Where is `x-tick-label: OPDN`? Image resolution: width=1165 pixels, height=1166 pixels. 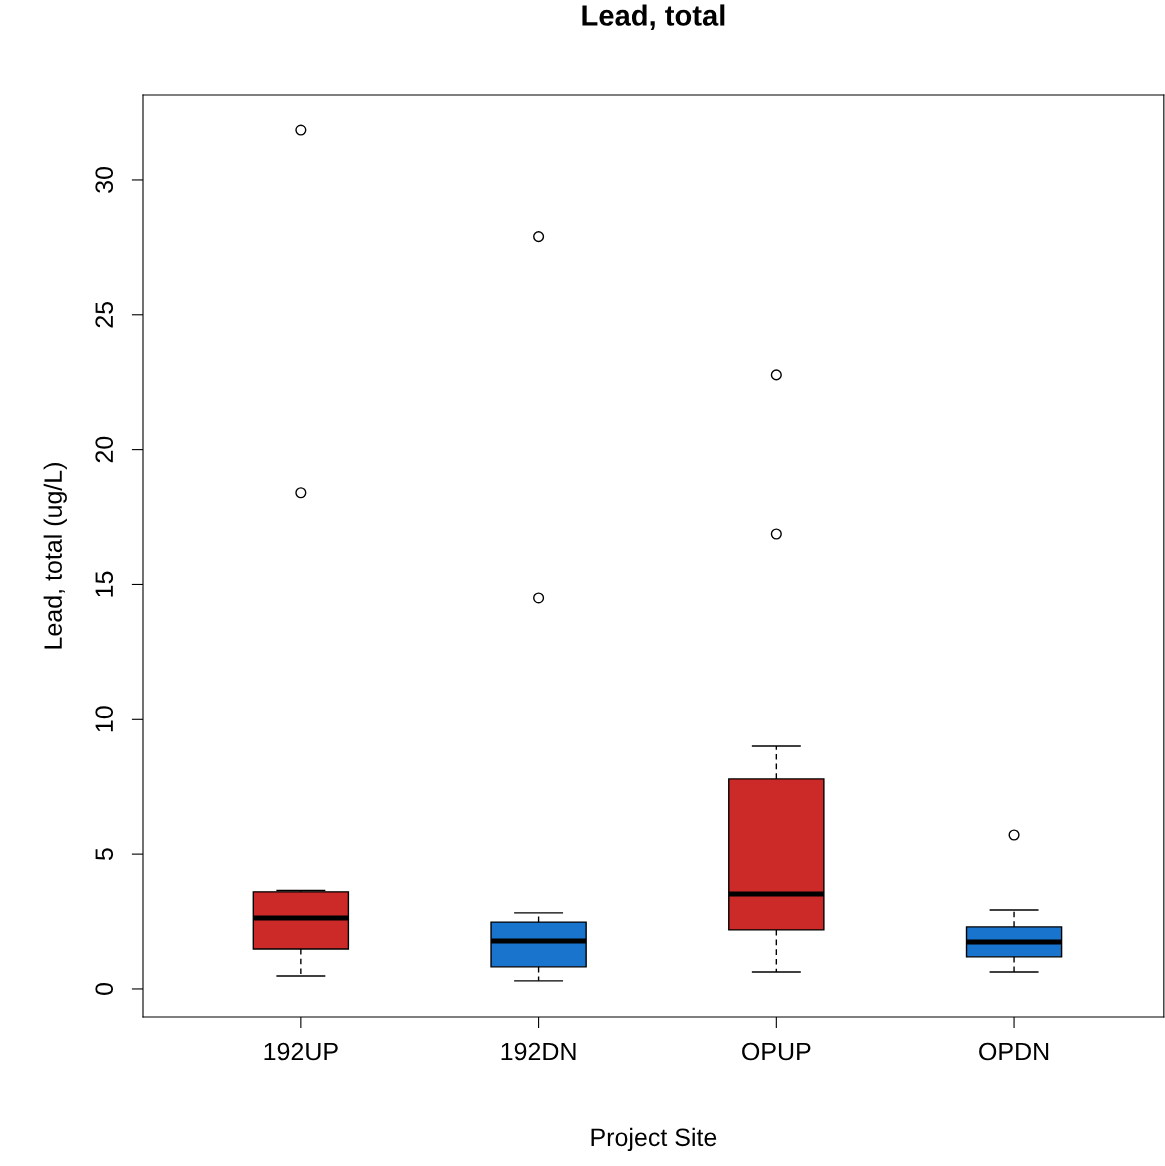 x-tick-label: OPDN is located at coordinates (1014, 1051).